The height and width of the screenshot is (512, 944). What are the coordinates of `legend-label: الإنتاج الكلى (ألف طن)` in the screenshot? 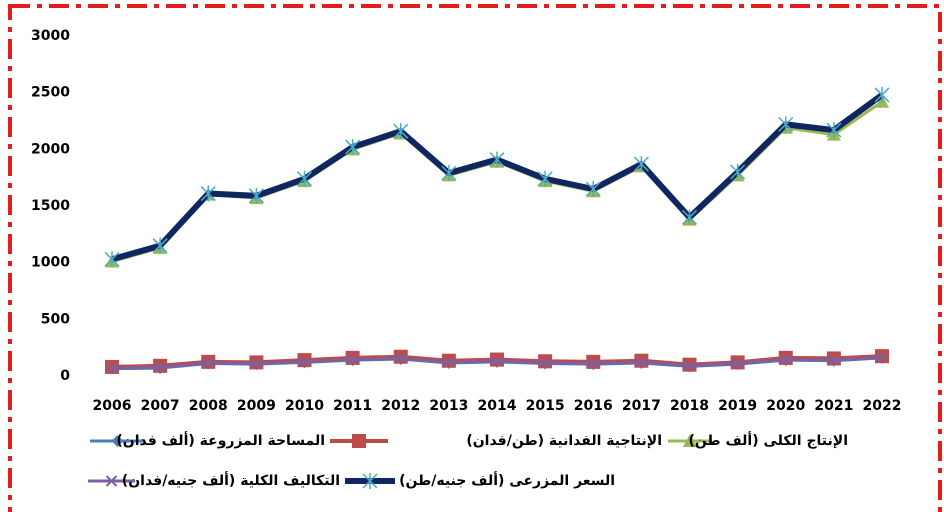 It's located at (768, 440).